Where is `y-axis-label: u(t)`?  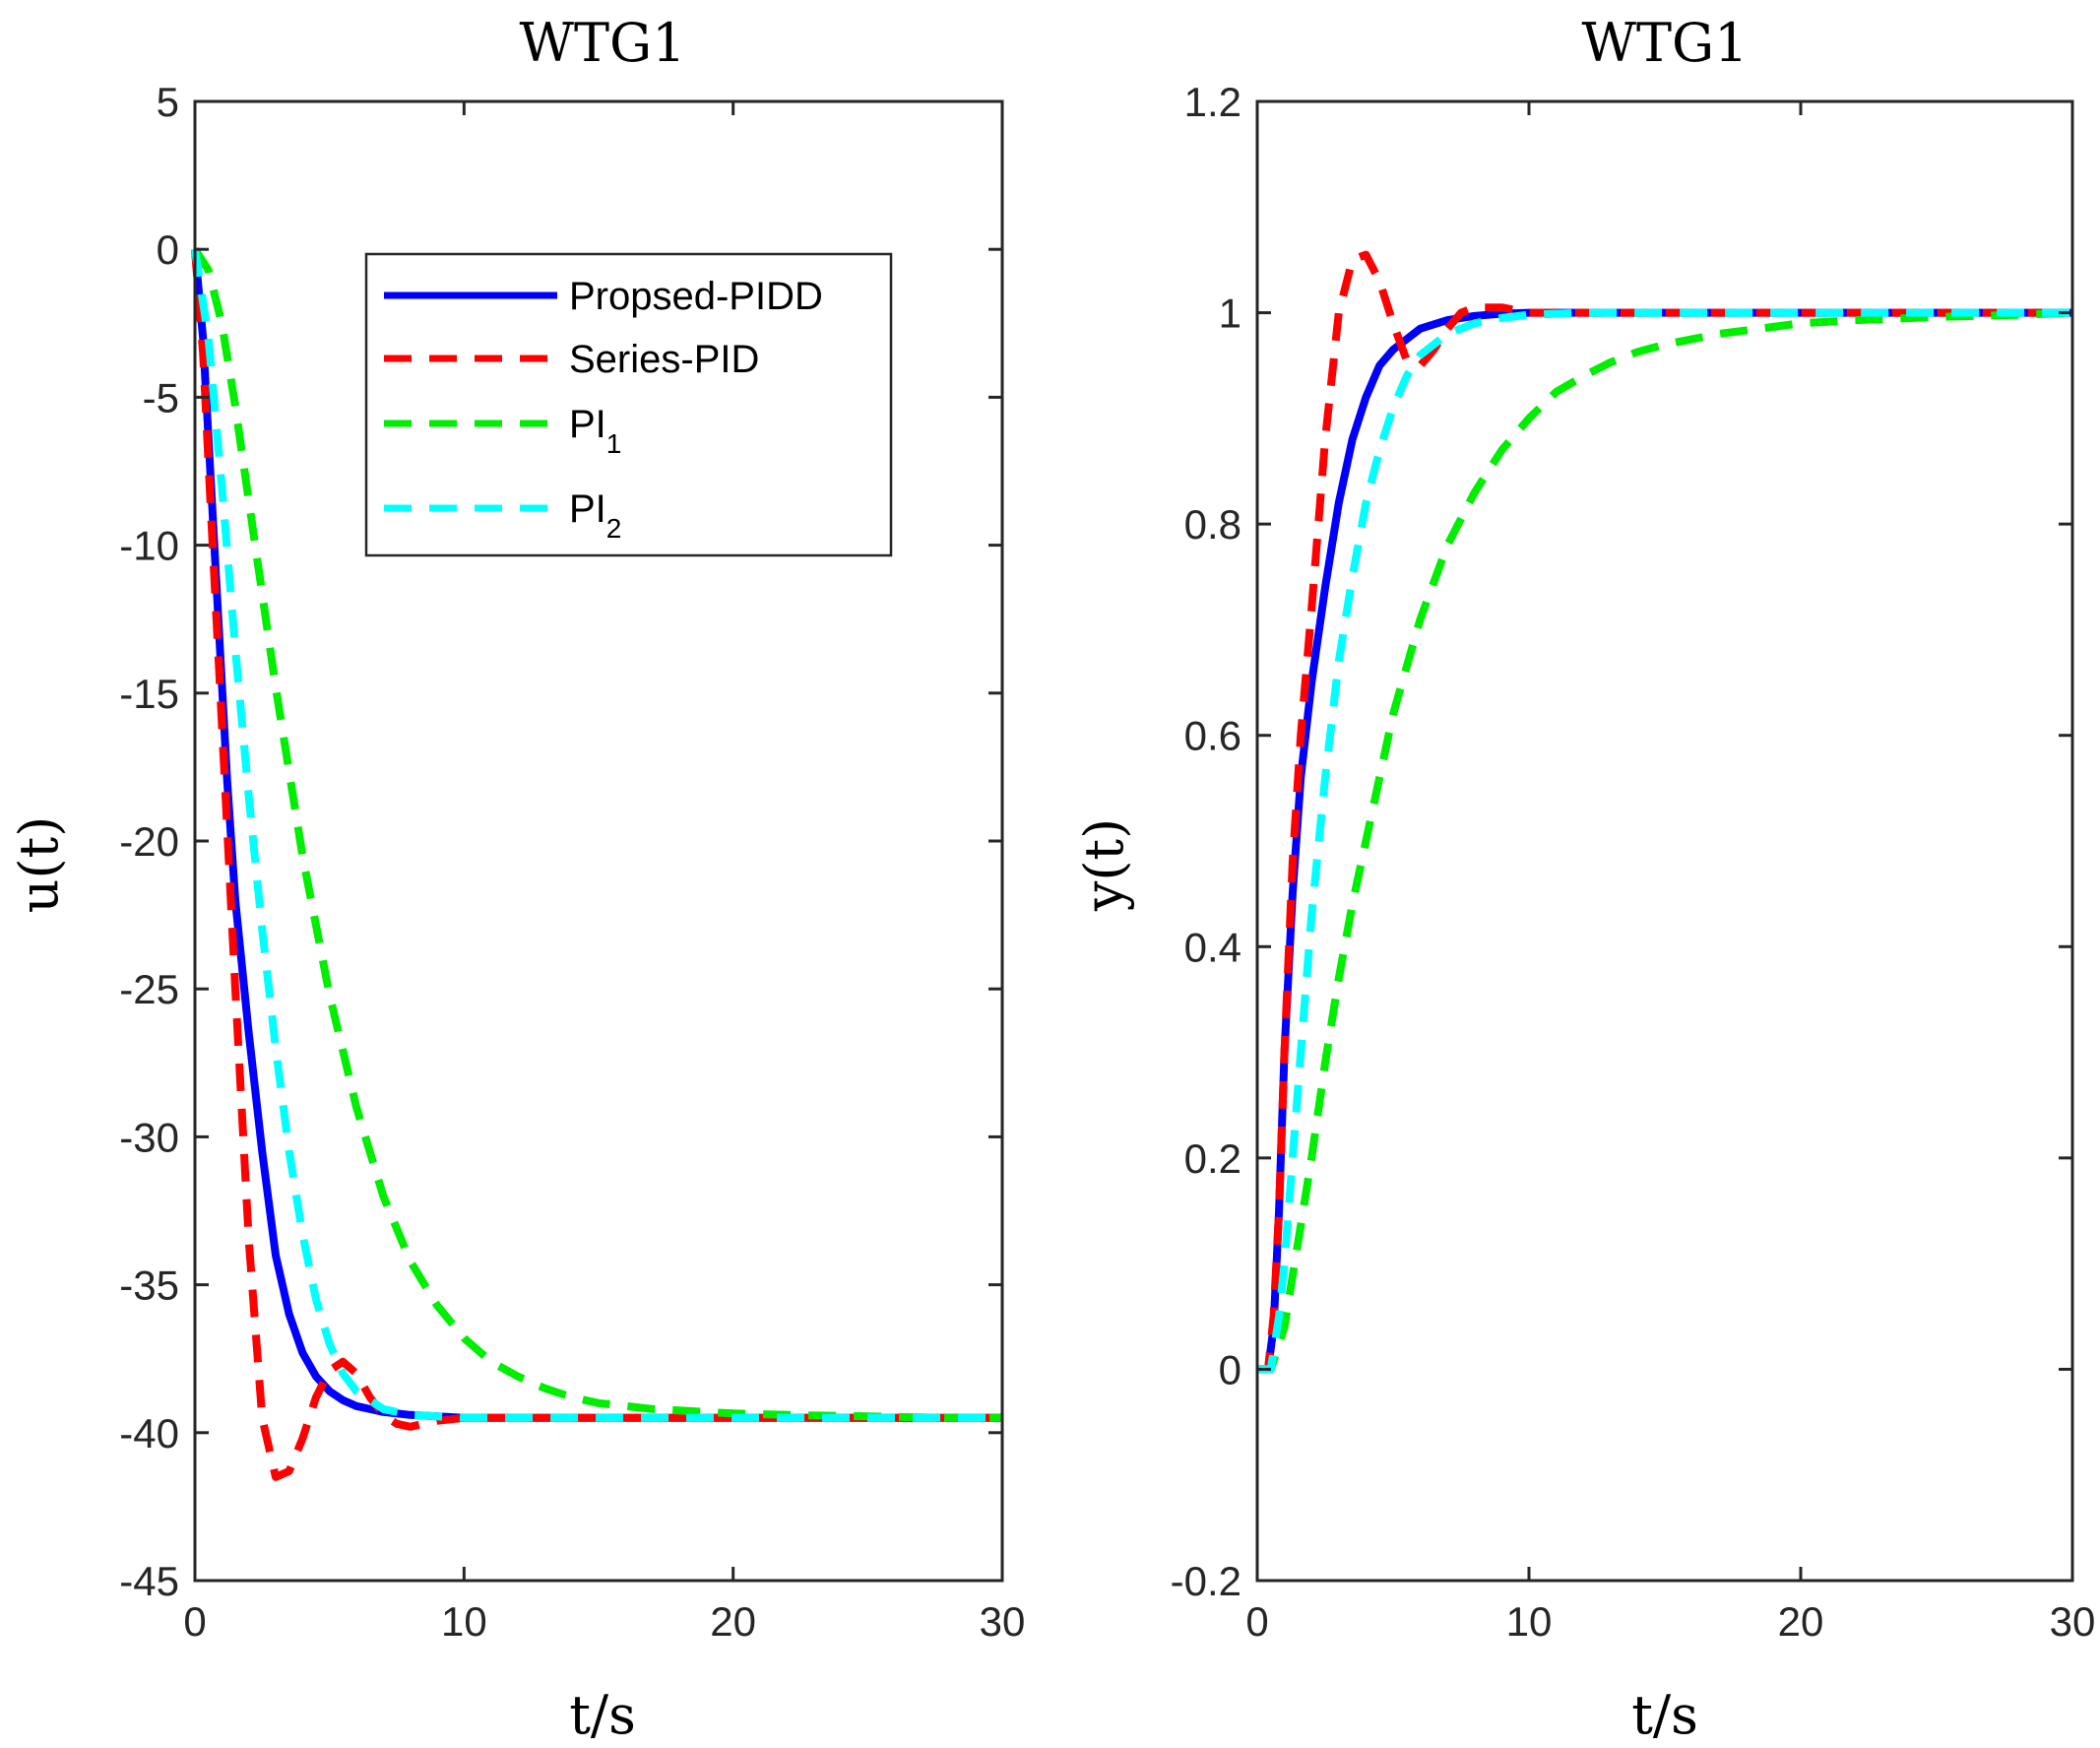
y-axis-label: u(t) is located at coordinates (39, 865).